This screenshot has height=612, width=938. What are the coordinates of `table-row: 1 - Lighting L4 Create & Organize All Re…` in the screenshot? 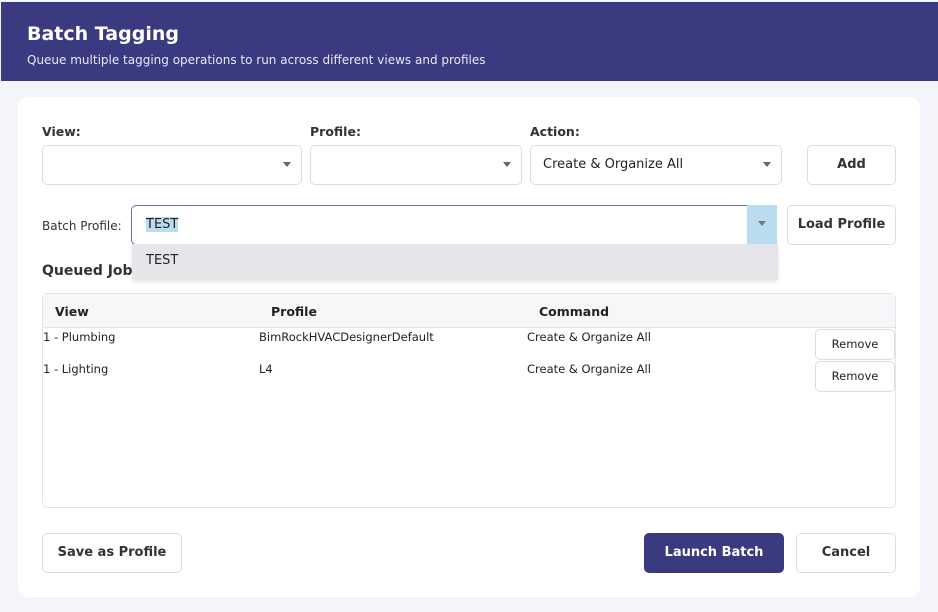 It's located at (469, 376).